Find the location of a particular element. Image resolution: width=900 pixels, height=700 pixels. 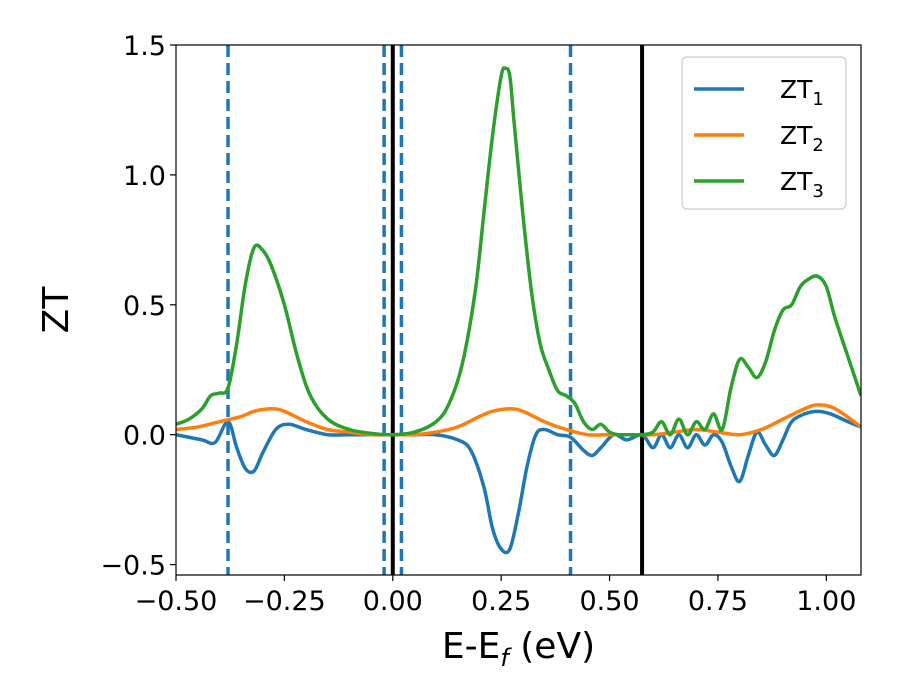

legend: ZT1 ZT2 ZT3 is located at coordinates (764, 133).